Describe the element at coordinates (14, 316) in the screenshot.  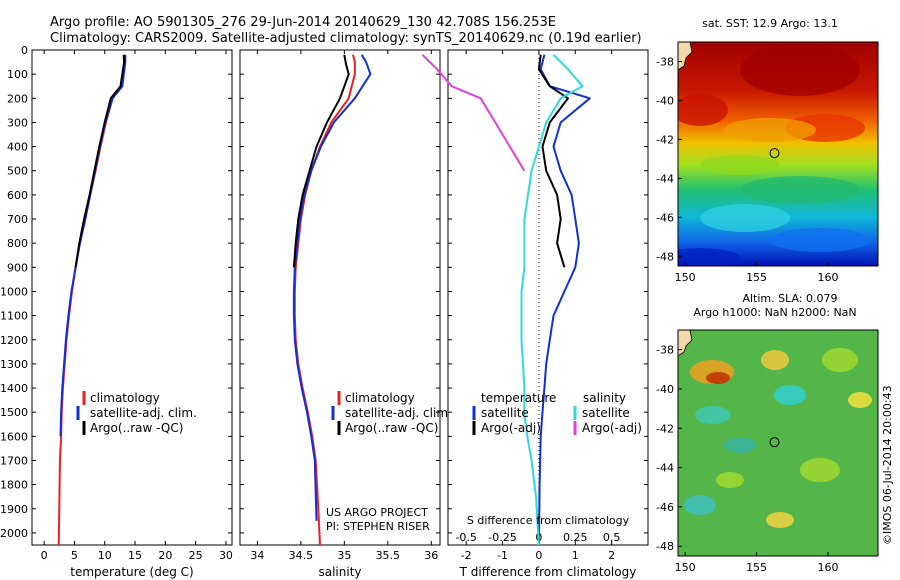
I see `depth-tick-label: 1100` at that location.